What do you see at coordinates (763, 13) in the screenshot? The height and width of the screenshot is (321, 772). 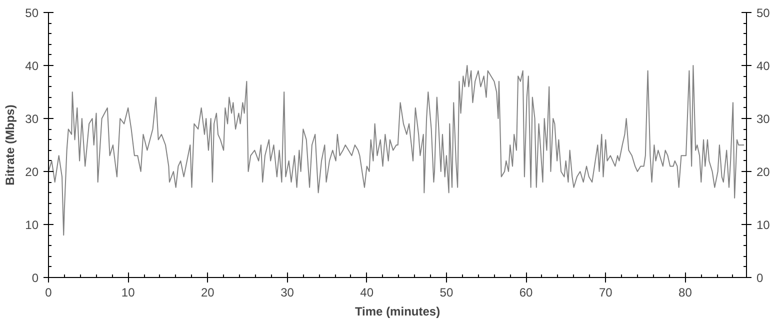 I see `y2-tick-label: 50` at bounding box center [763, 13].